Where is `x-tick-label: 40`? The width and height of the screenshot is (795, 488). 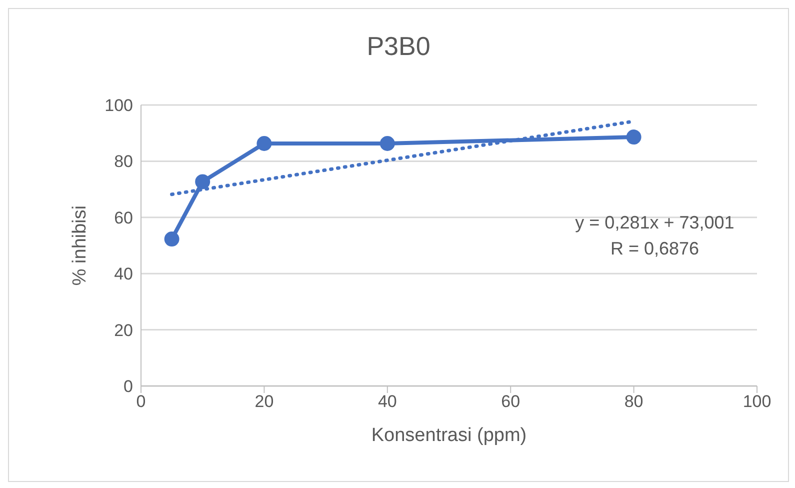 x-tick-label: 40 is located at coordinates (387, 402).